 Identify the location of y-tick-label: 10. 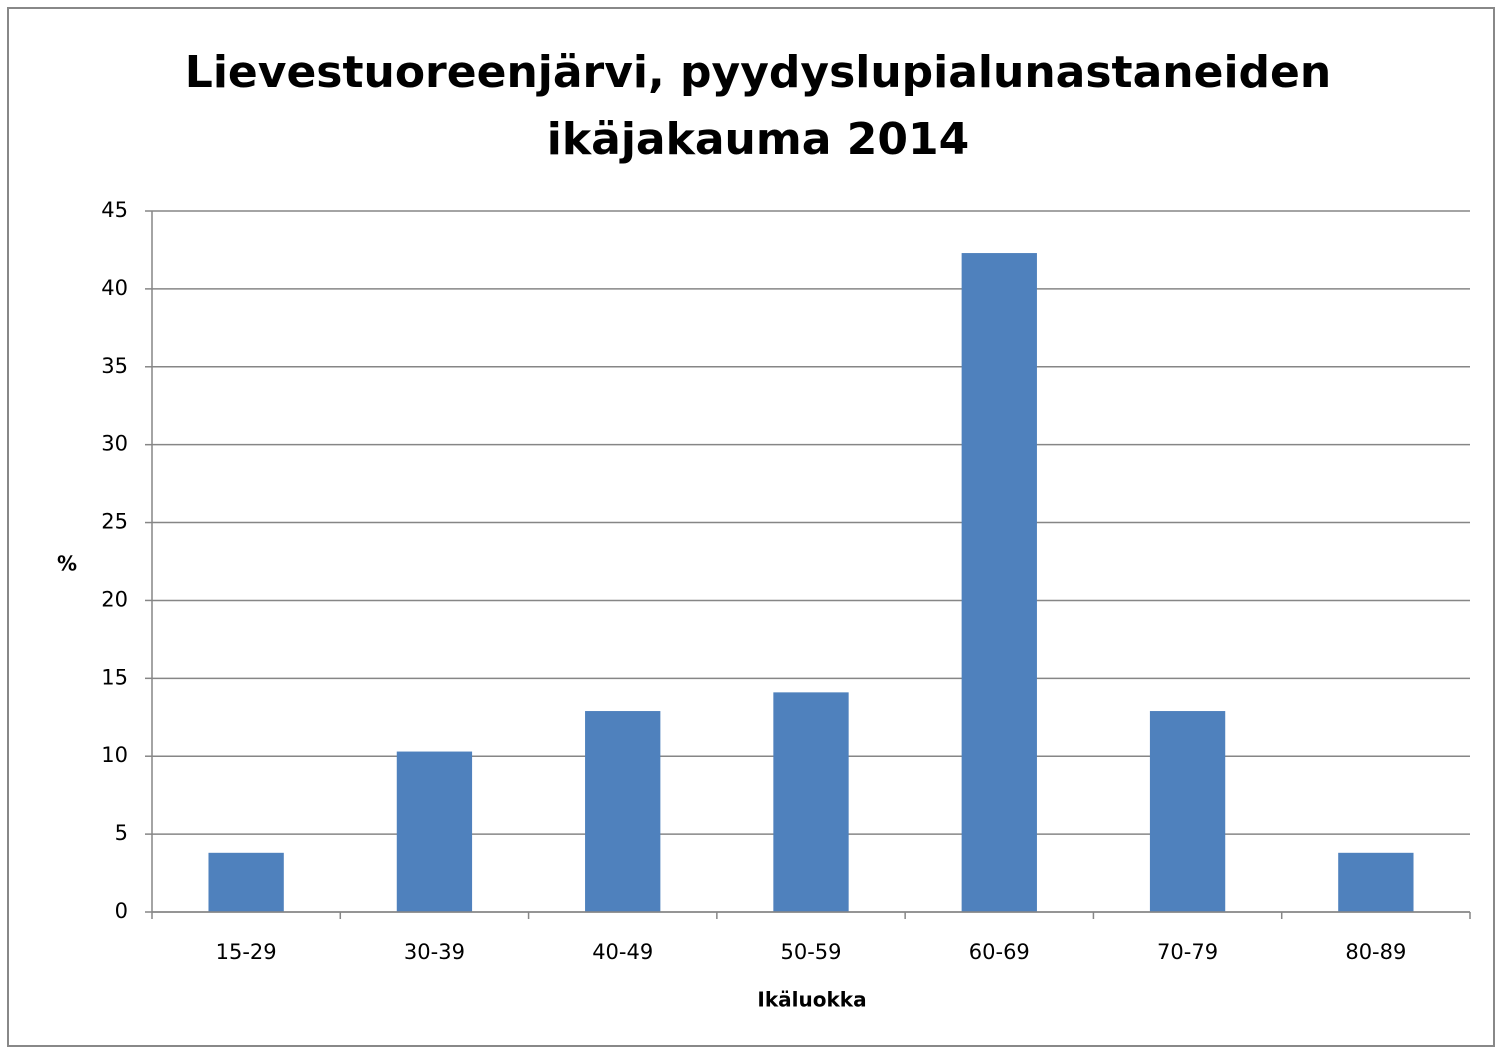
(114, 755).